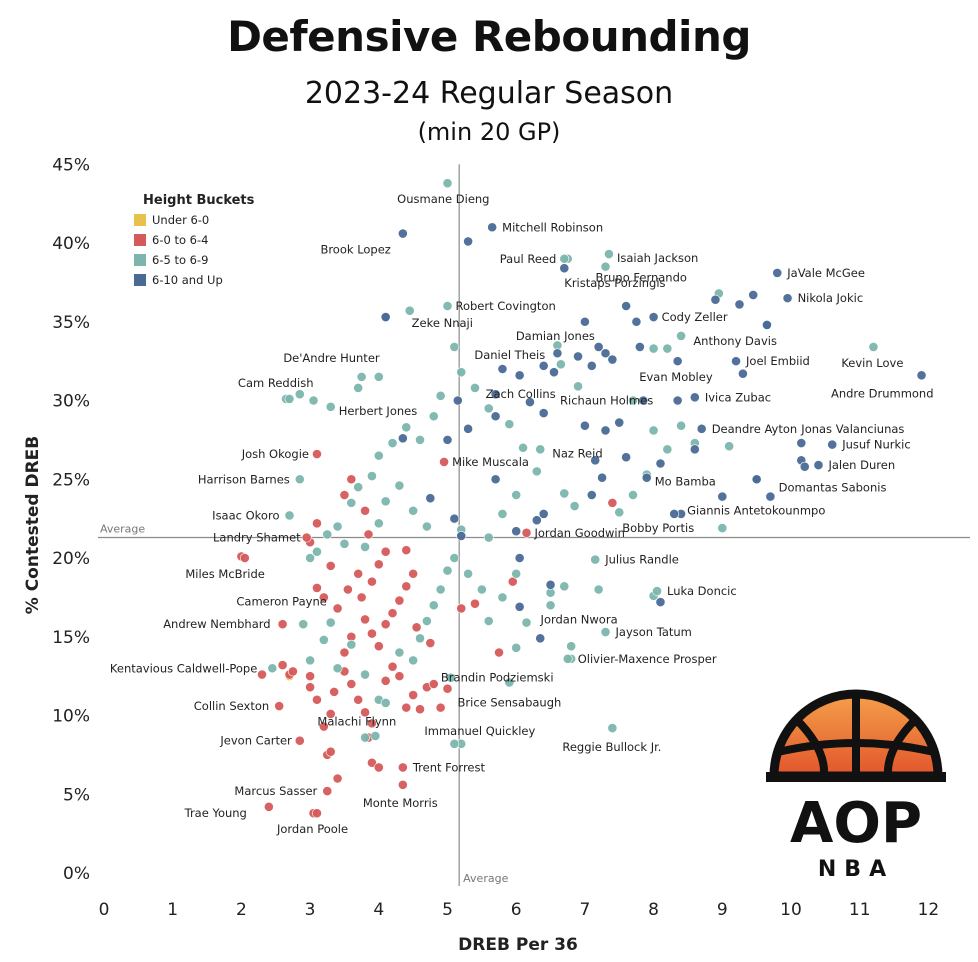  What do you see at coordinates (856, 823) in the screenshot?
I see `logo-text: AOP` at bounding box center [856, 823].